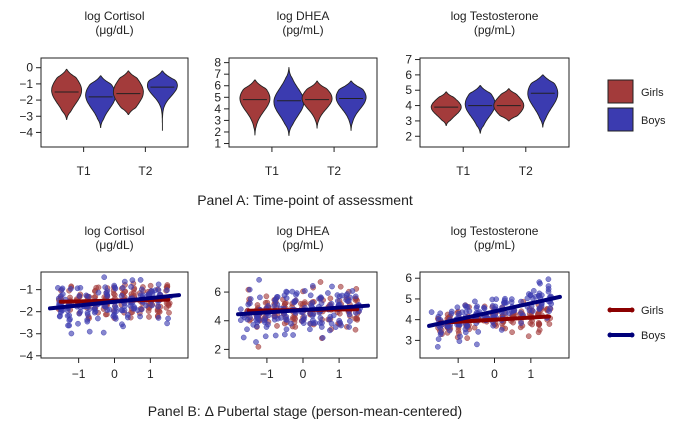  What do you see at coordinates (26, 100) in the screenshot?
I see `y-tick-label: −2` at bounding box center [26, 100].